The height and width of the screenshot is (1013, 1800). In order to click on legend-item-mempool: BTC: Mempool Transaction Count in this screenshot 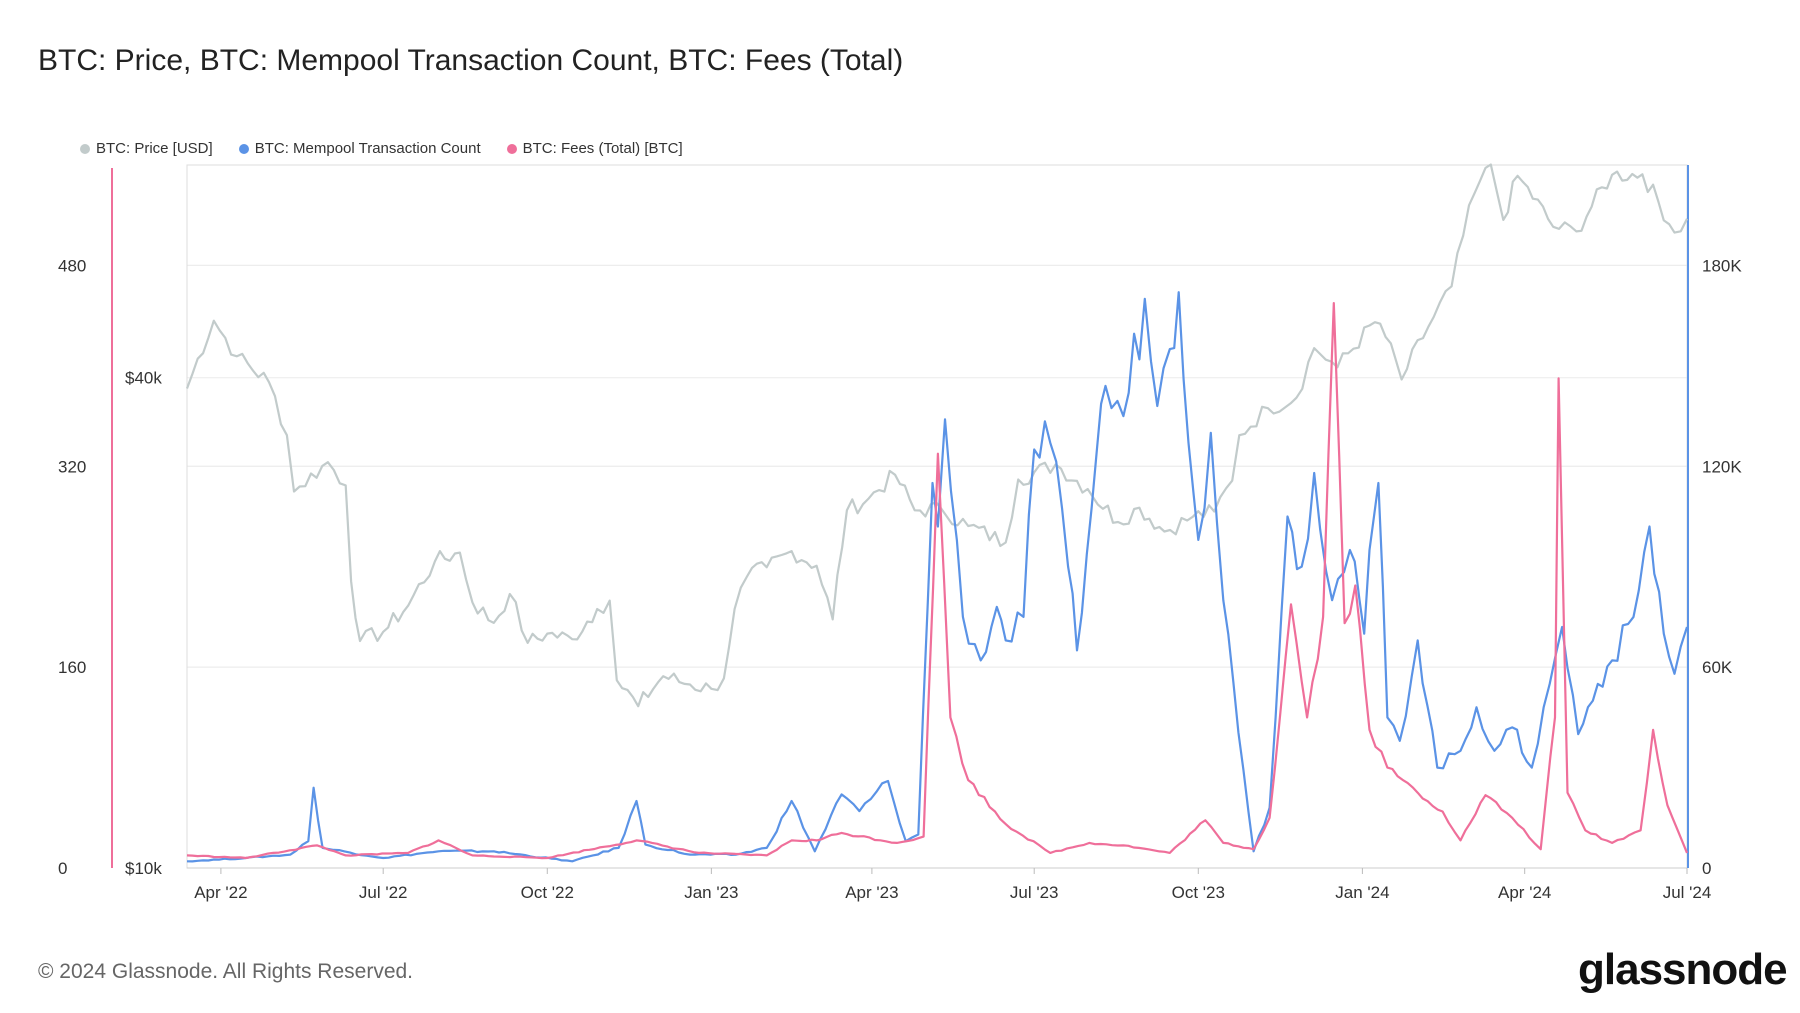, I will do `click(359, 148)`.